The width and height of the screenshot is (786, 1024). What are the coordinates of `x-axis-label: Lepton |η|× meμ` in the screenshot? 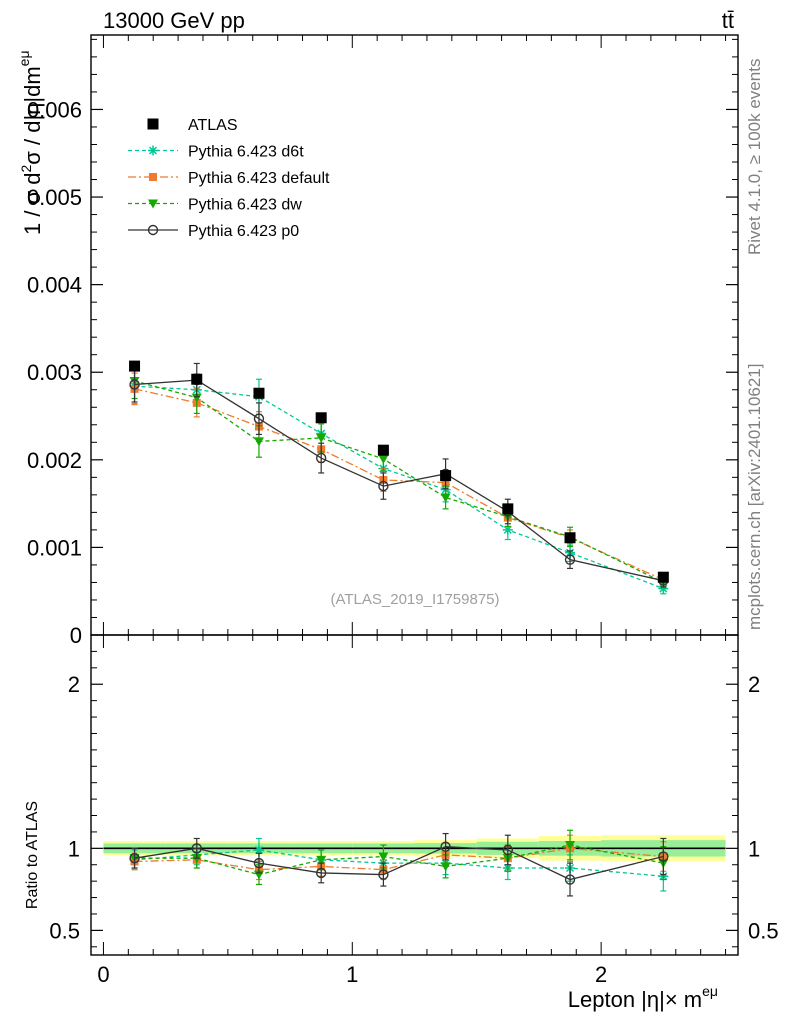 It's located at (643, 997).